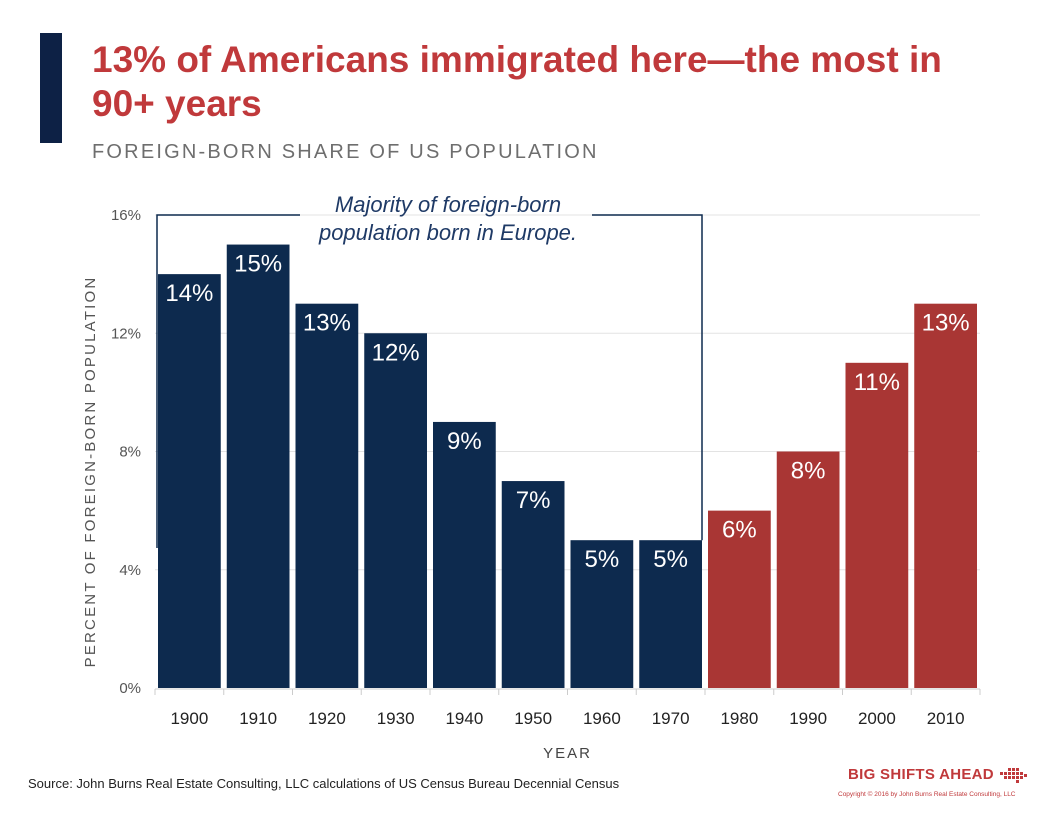 Image resolution: width=1056 pixels, height=813 pixels. I want to click on bar-1930, so click(395, 510).